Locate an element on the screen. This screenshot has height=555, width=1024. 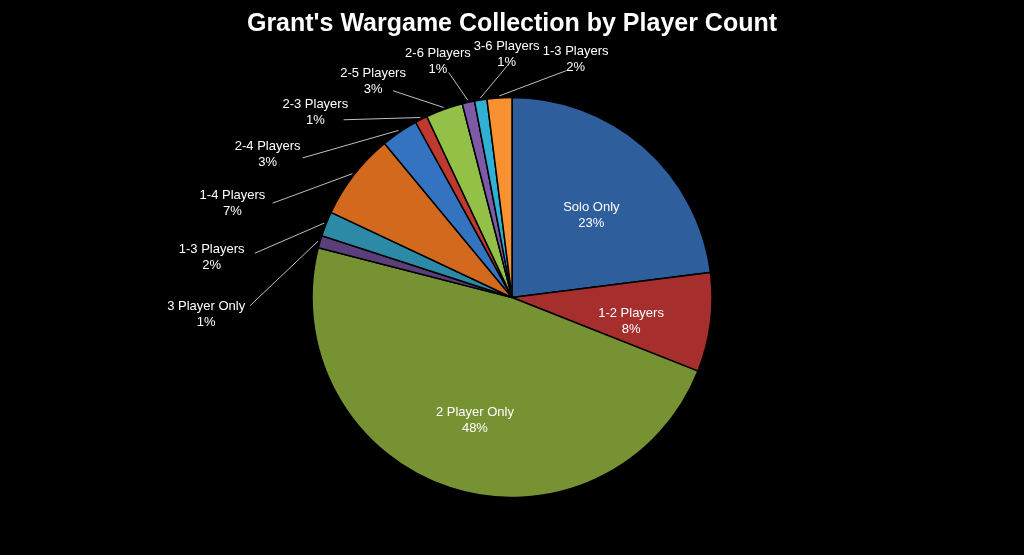
slice-label: 2-4 Players is located at coordinates (267, 145).